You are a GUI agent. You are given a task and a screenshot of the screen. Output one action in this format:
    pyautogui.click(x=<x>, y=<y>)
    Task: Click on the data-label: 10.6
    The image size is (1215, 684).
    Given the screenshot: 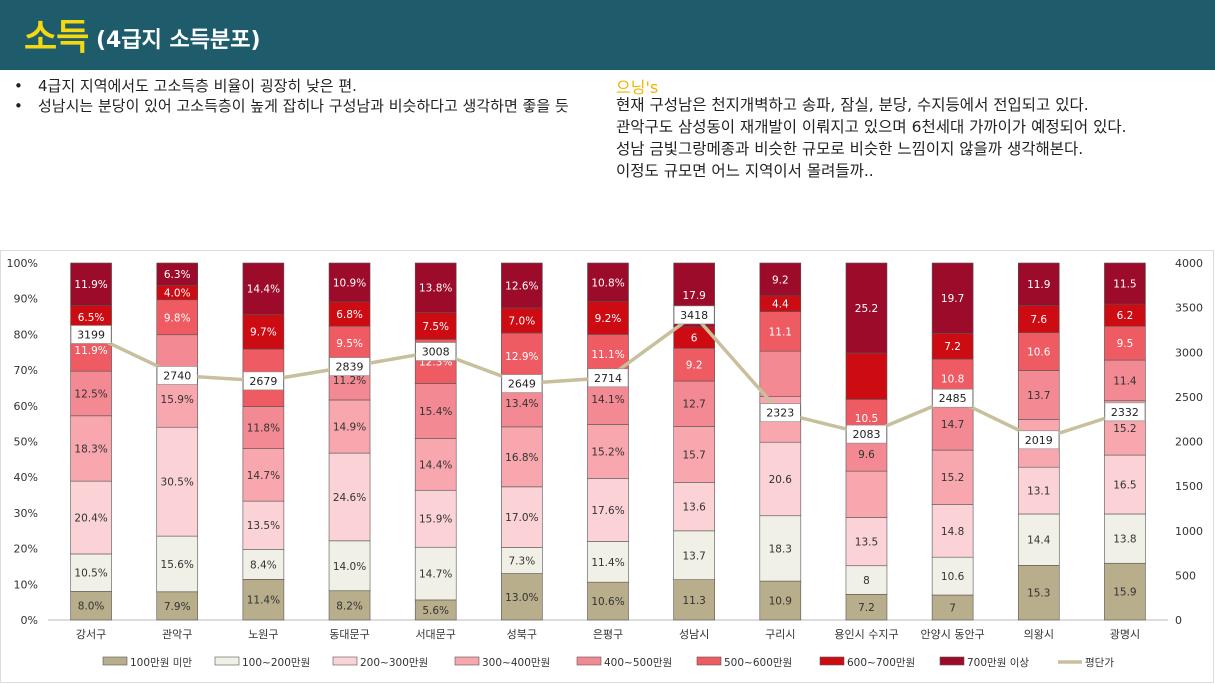 What is the action you would take?
    pyautogui.click(x=953, y=577)
    